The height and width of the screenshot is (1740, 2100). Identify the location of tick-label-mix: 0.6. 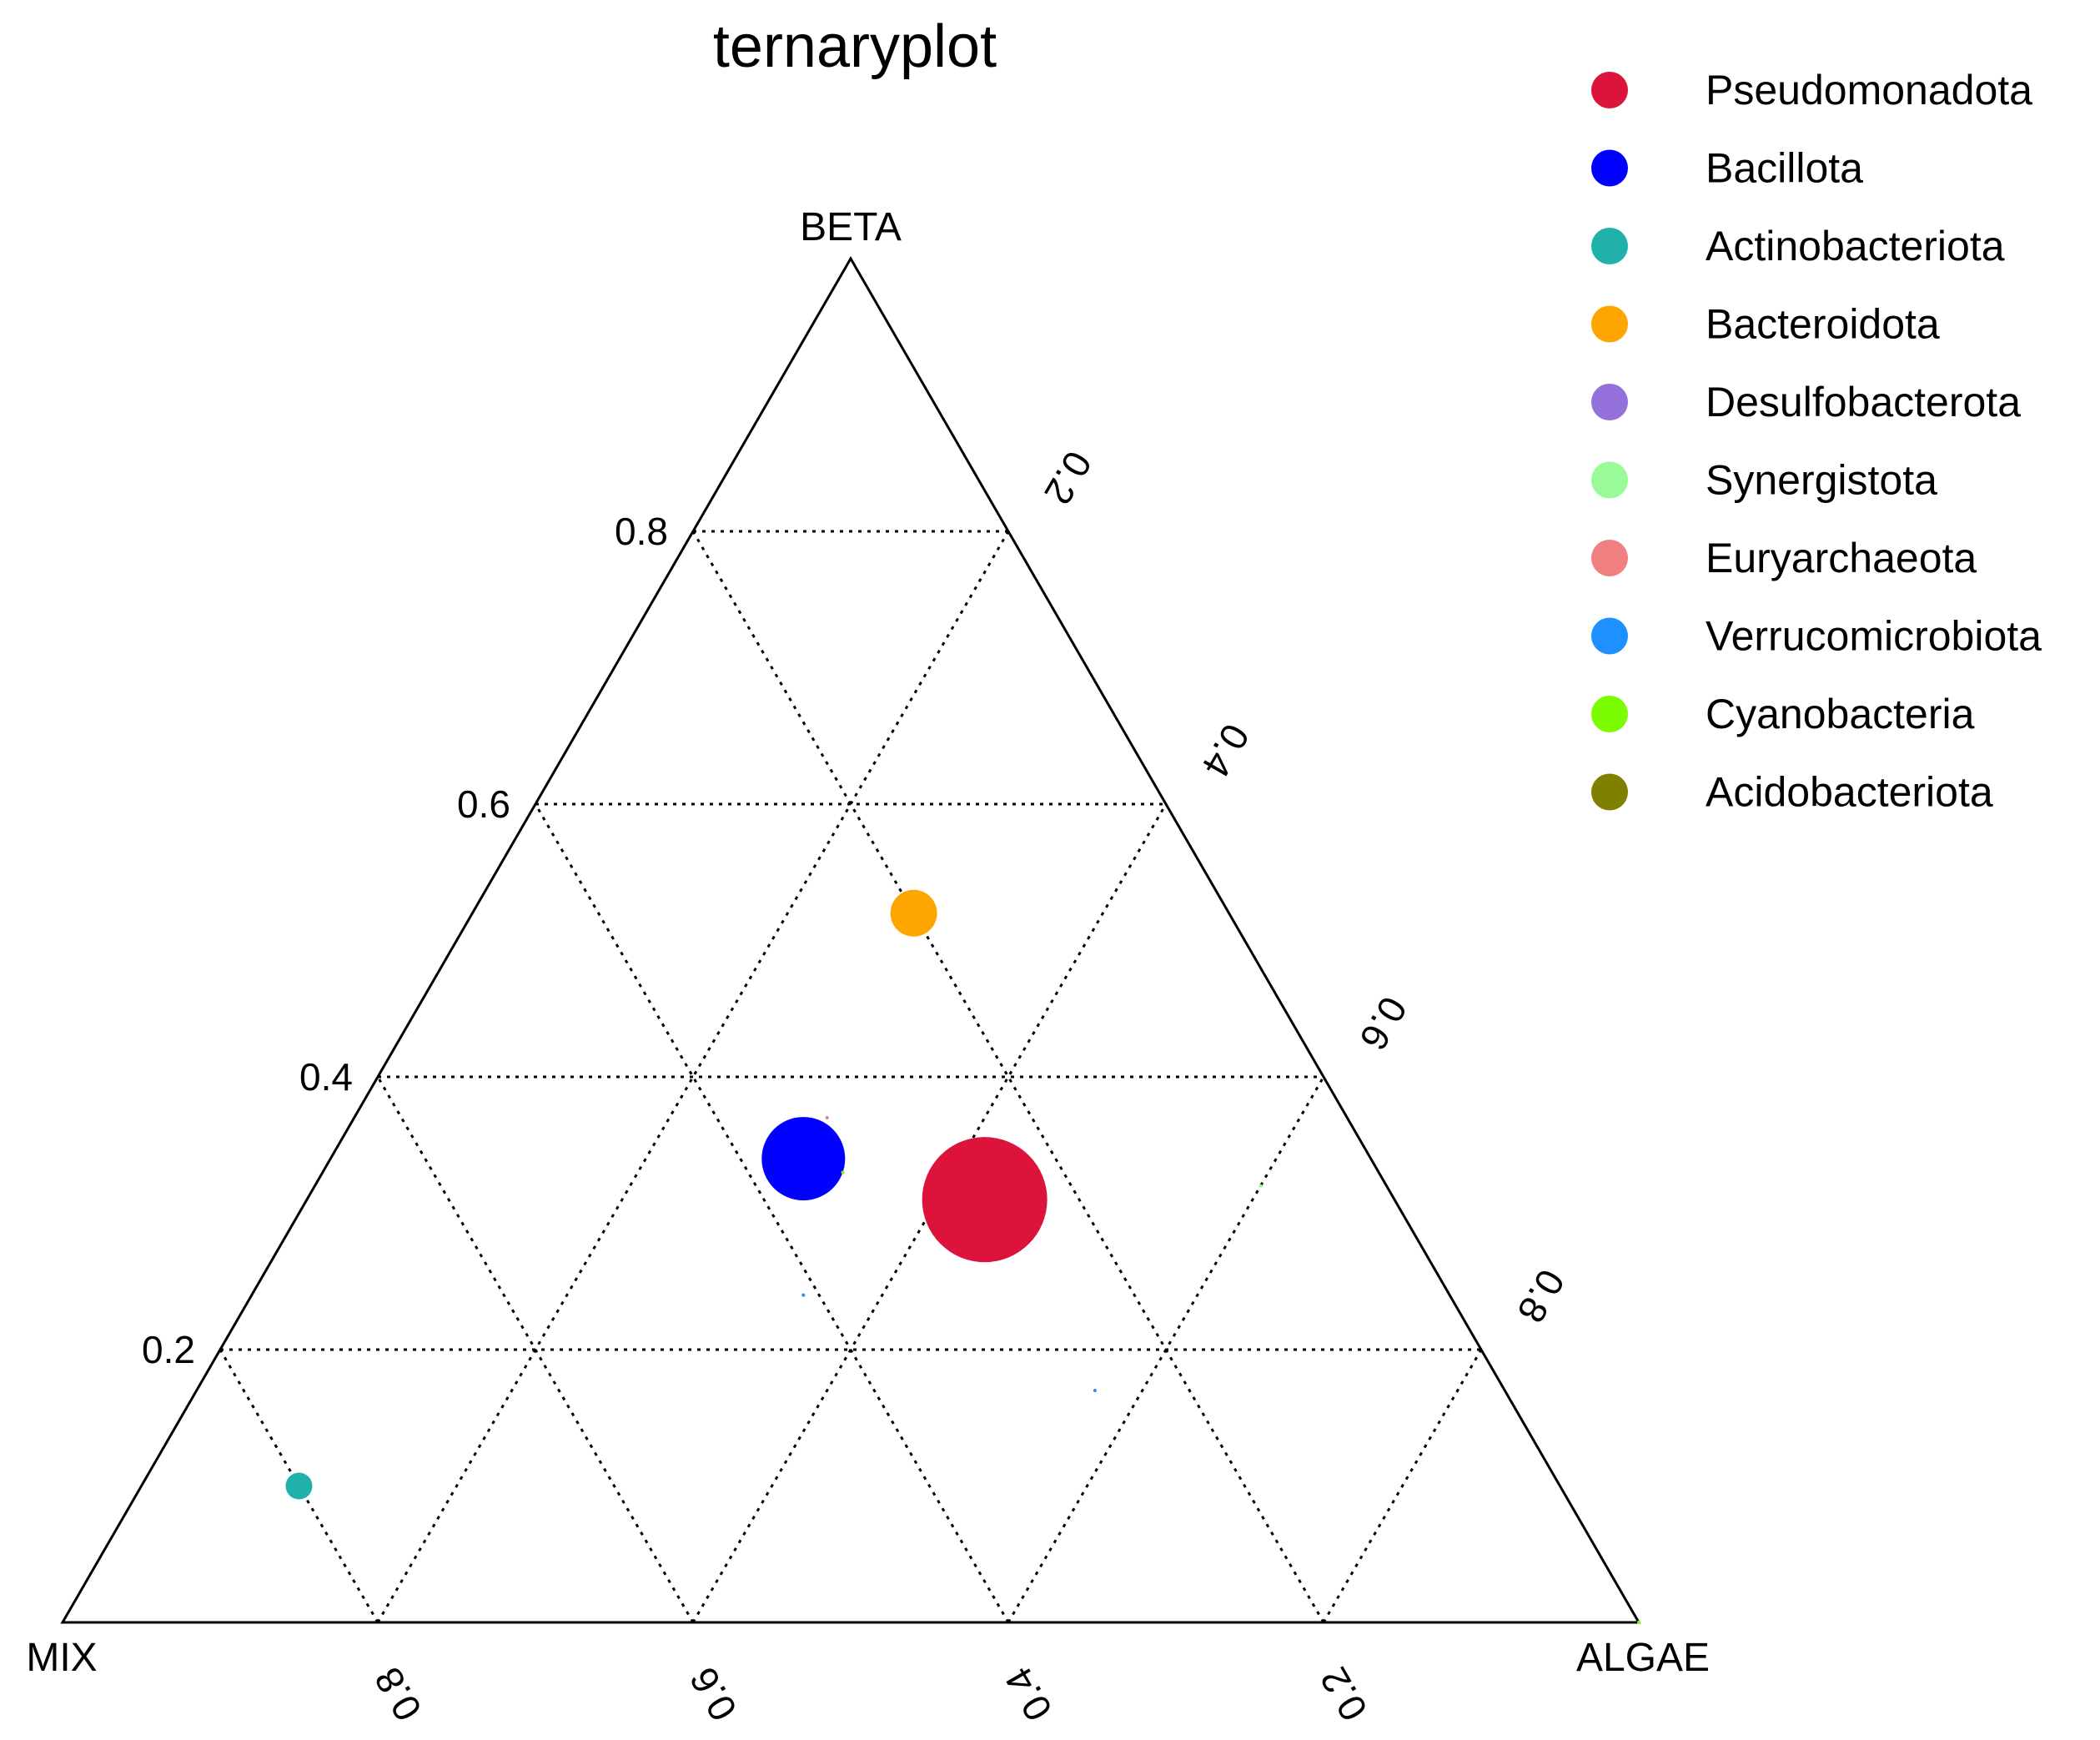
(714, 1693).